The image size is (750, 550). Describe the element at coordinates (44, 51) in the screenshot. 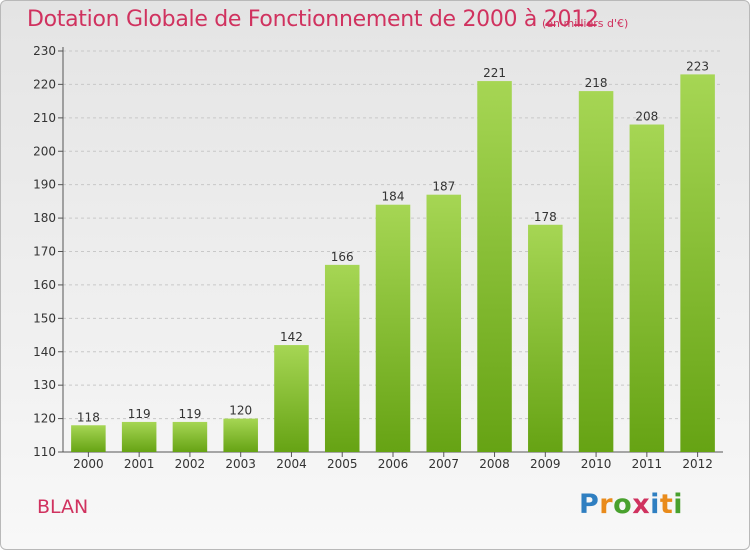

I see `y-tick-label: 230` at that location.